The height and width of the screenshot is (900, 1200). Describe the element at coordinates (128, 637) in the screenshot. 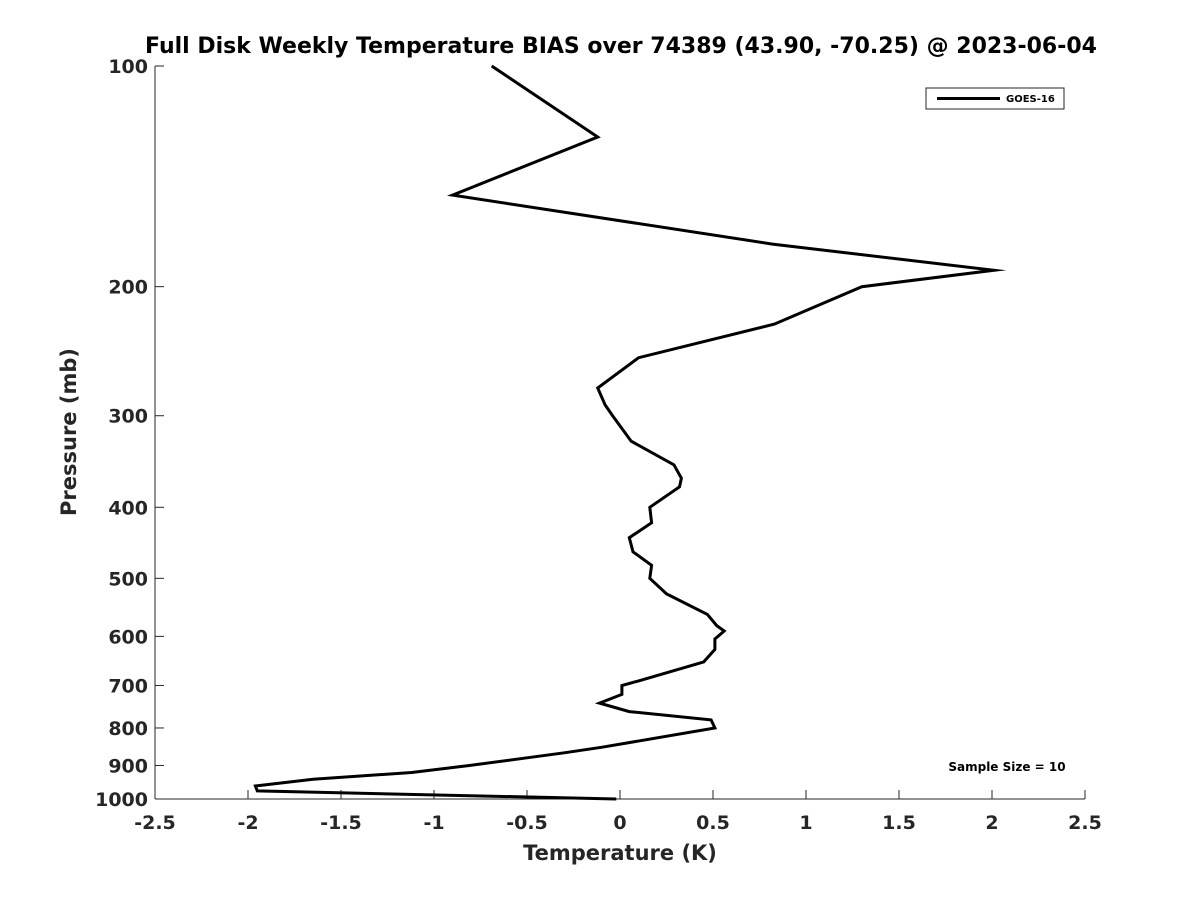

I see `y-tick-label: 600` at that location.